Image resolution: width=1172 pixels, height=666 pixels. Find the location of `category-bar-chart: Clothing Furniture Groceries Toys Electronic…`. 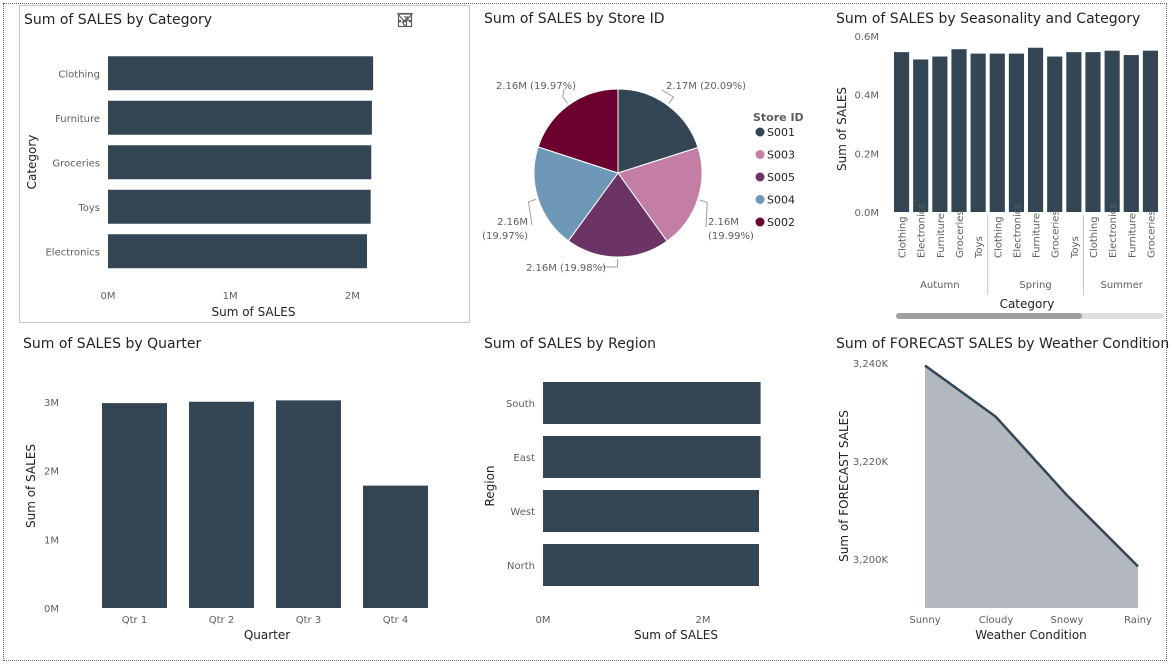

category-bar-chart: Clothing Furniture Groceries Toys Electronic… is located at coordinates (199, 187).